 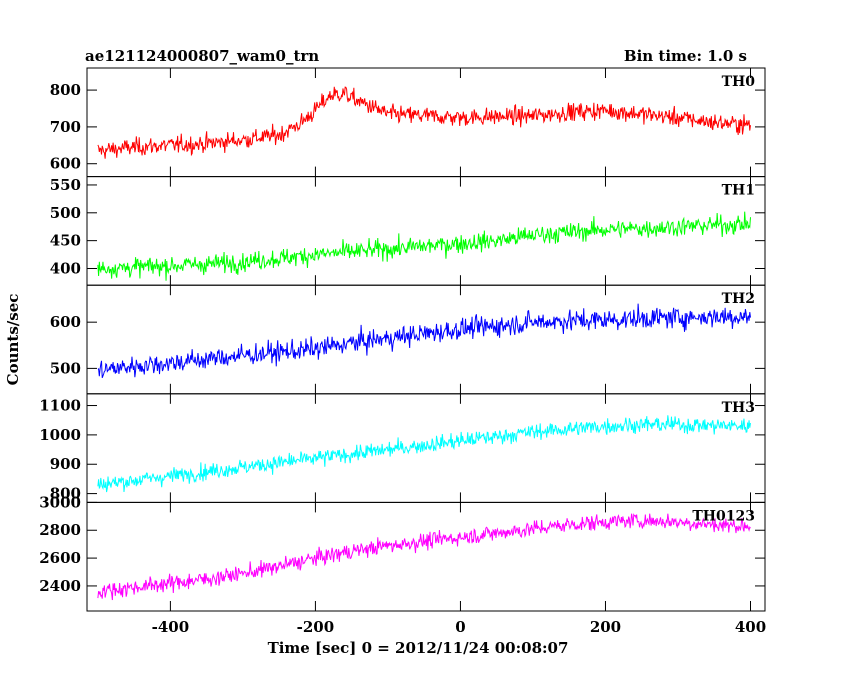 I want to click on series-th0, so click(x=424, y=122).